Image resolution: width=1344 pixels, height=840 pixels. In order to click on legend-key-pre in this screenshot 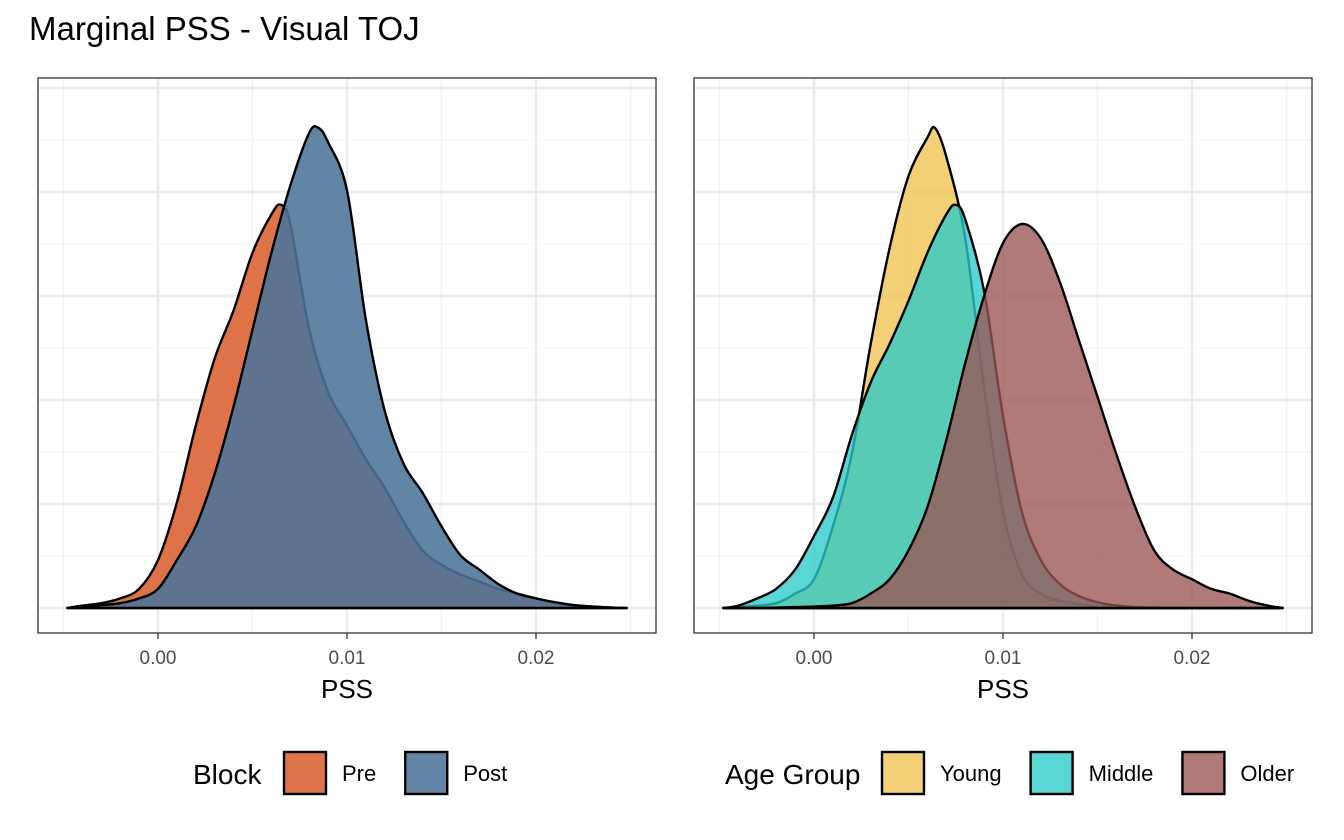, I will do `click(305, 773)`.